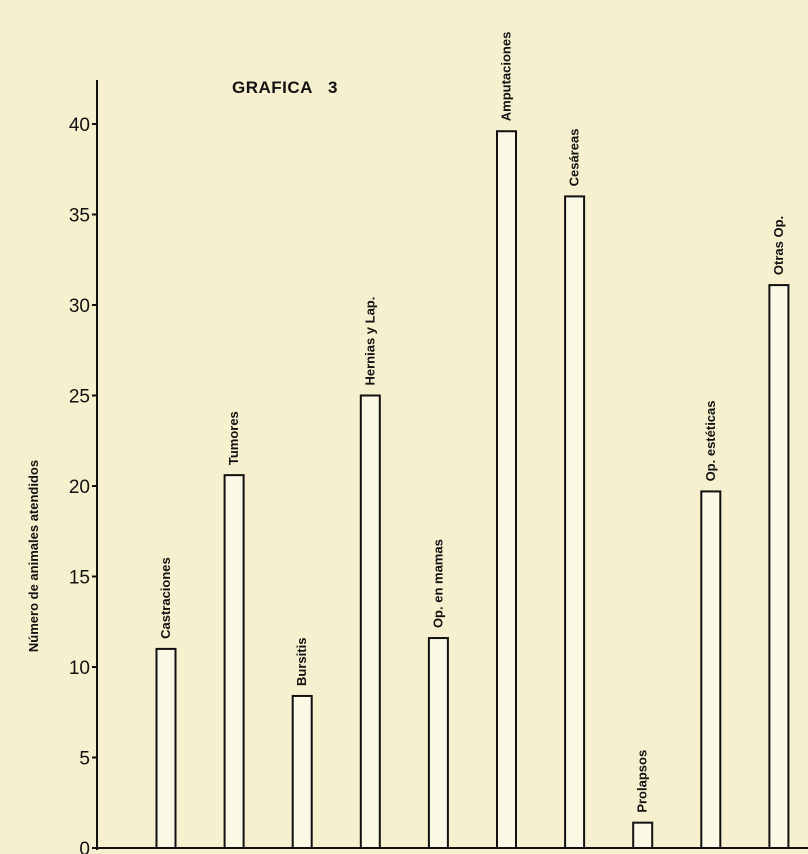 The width and height of the screenshot is (808, 854). Describe the element at coordinates (778, 245) in the screenshot. I see `bar-label: Otras Op.` at that location.